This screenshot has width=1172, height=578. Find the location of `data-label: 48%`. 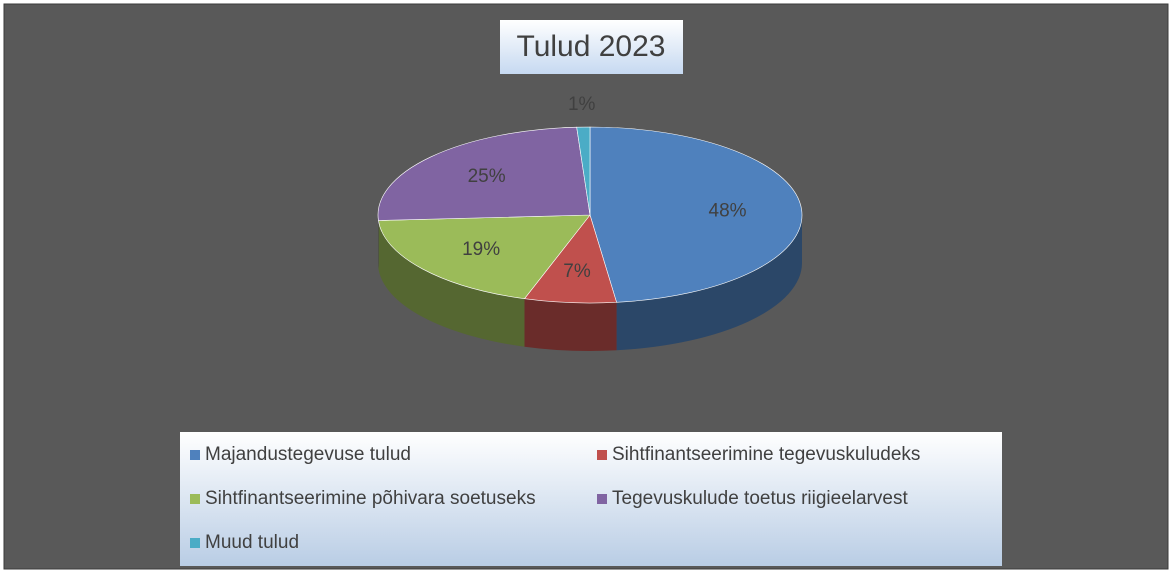

data-label: 48% is located at coordinates (728, 210).